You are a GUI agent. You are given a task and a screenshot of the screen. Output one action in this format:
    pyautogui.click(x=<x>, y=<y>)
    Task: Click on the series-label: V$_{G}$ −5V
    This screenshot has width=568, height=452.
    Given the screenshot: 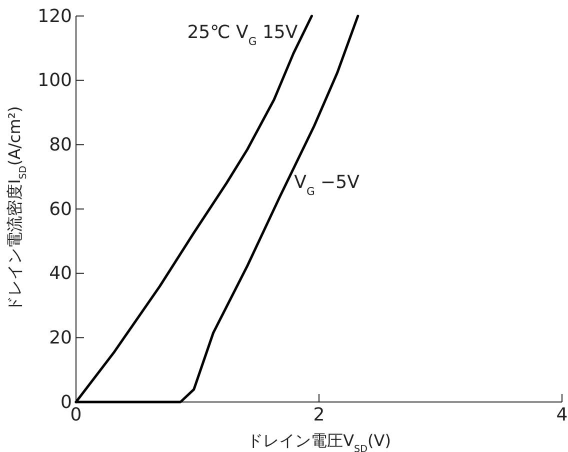 What is the action you would take?
    pyautogui.click(x=327, y=185)
    